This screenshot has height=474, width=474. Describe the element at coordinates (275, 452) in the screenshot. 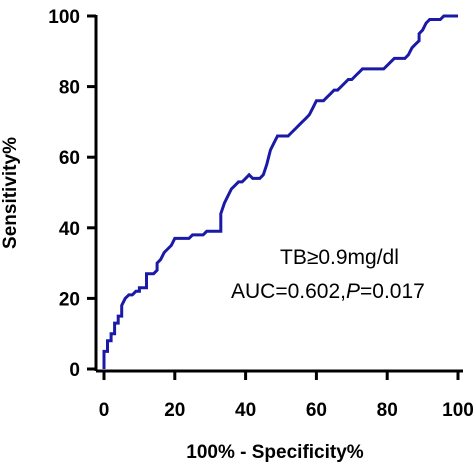

I see `x-axis-title: 100% - Specificity%` at that location.